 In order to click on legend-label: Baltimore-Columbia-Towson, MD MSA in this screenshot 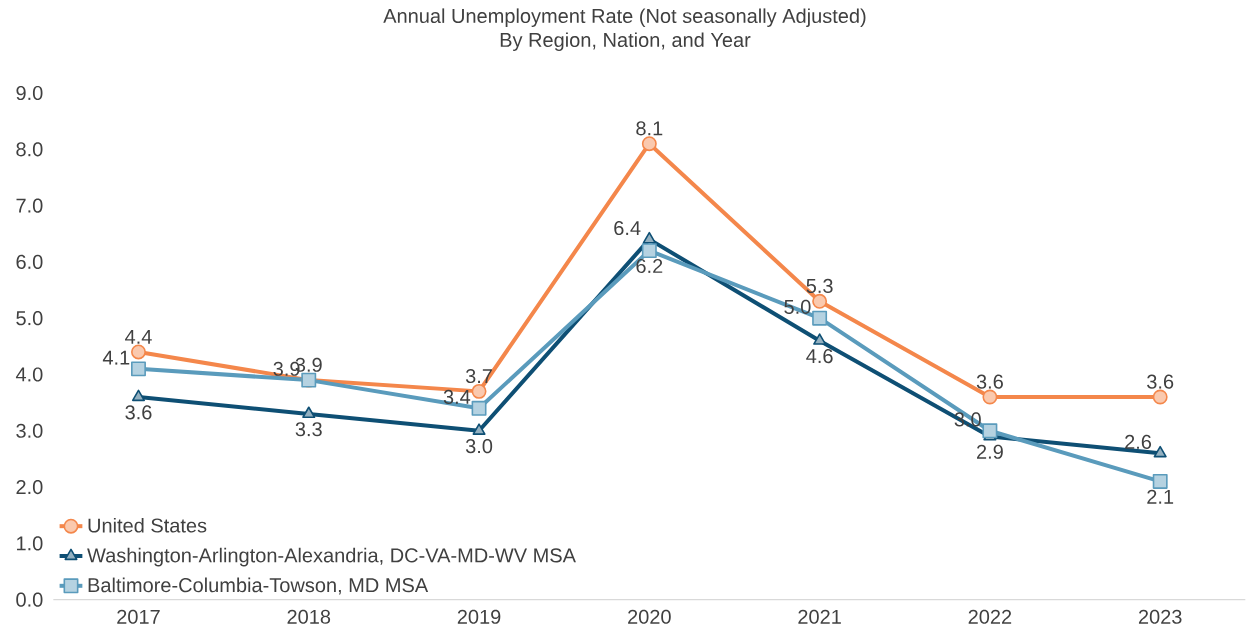, I will do `click(258, 586)`.